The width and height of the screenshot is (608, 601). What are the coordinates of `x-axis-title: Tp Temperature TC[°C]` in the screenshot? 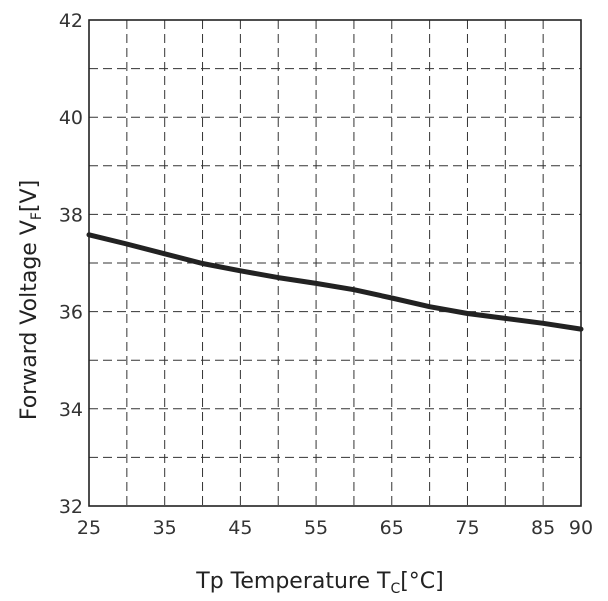 It's located at (319, 583).